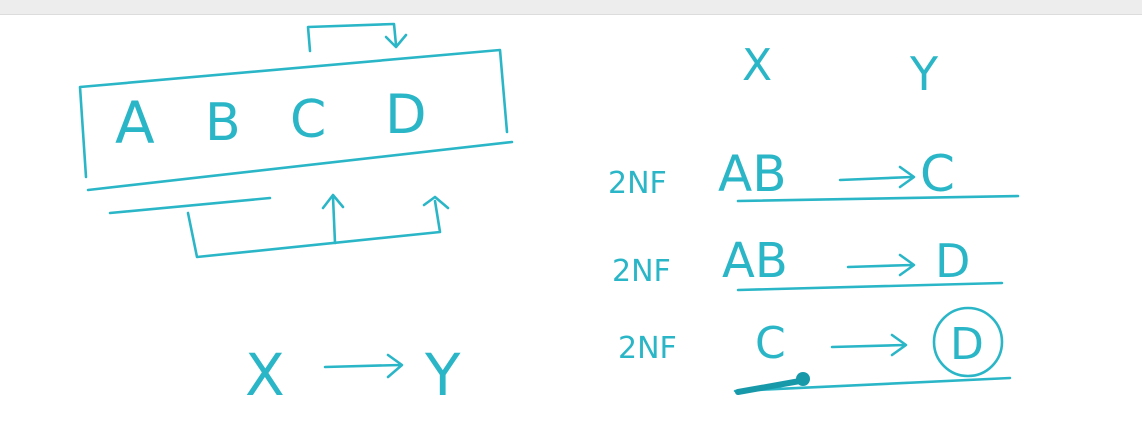  What do you see at coordinates (870, 286) in the screenshot?
I see `dep2-underline` at bounding box center [870, 286].